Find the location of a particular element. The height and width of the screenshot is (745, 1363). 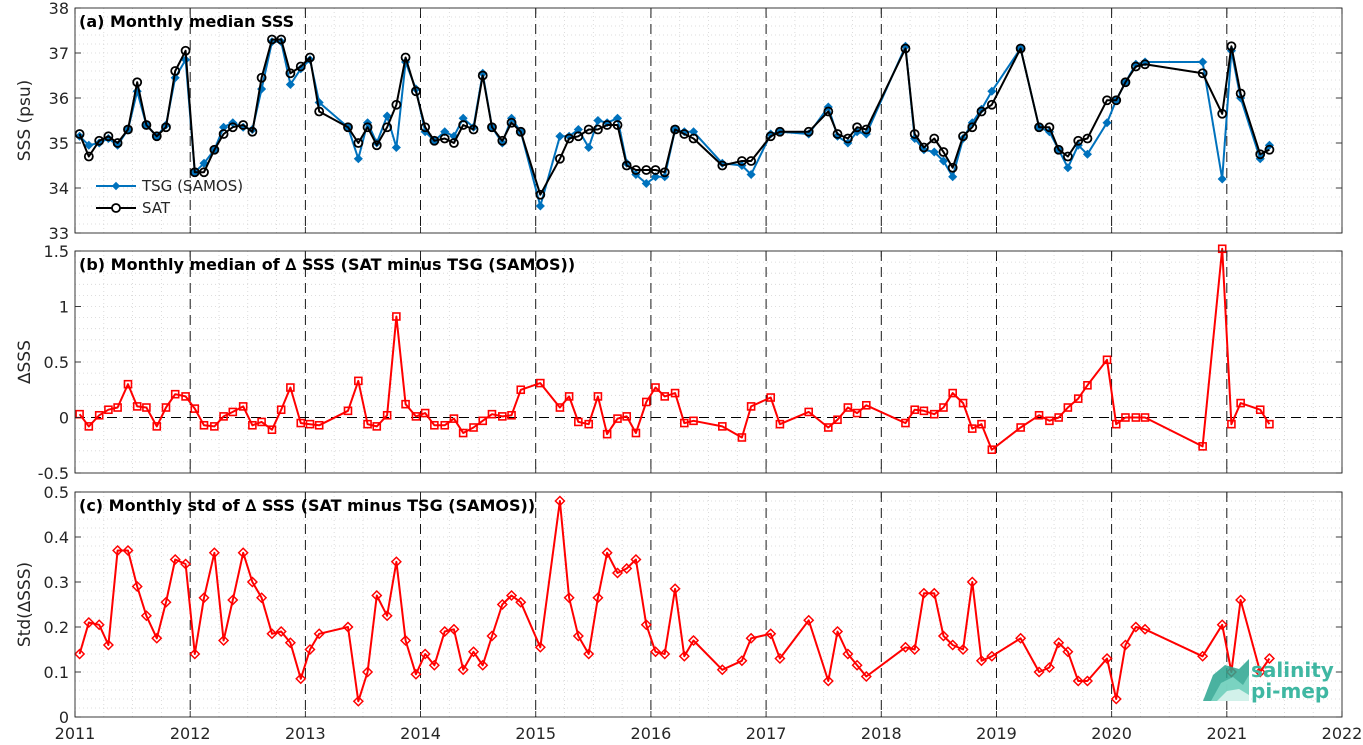

y-tick-label: 0.5 is located at coordinates (56, 492).